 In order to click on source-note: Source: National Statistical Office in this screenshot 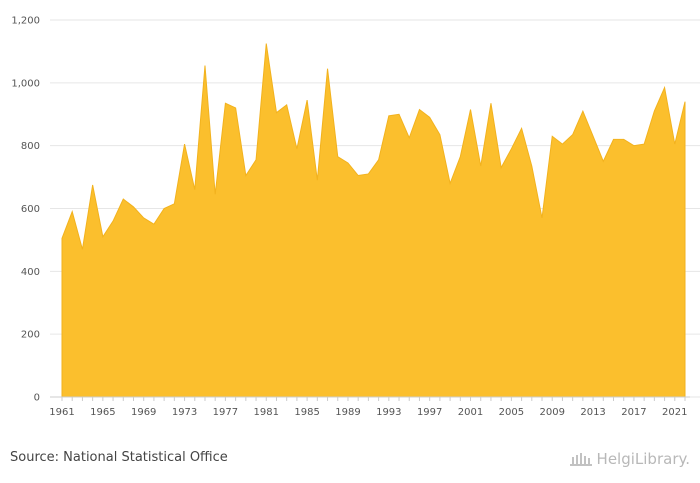, I will do `click(119, 457)`.